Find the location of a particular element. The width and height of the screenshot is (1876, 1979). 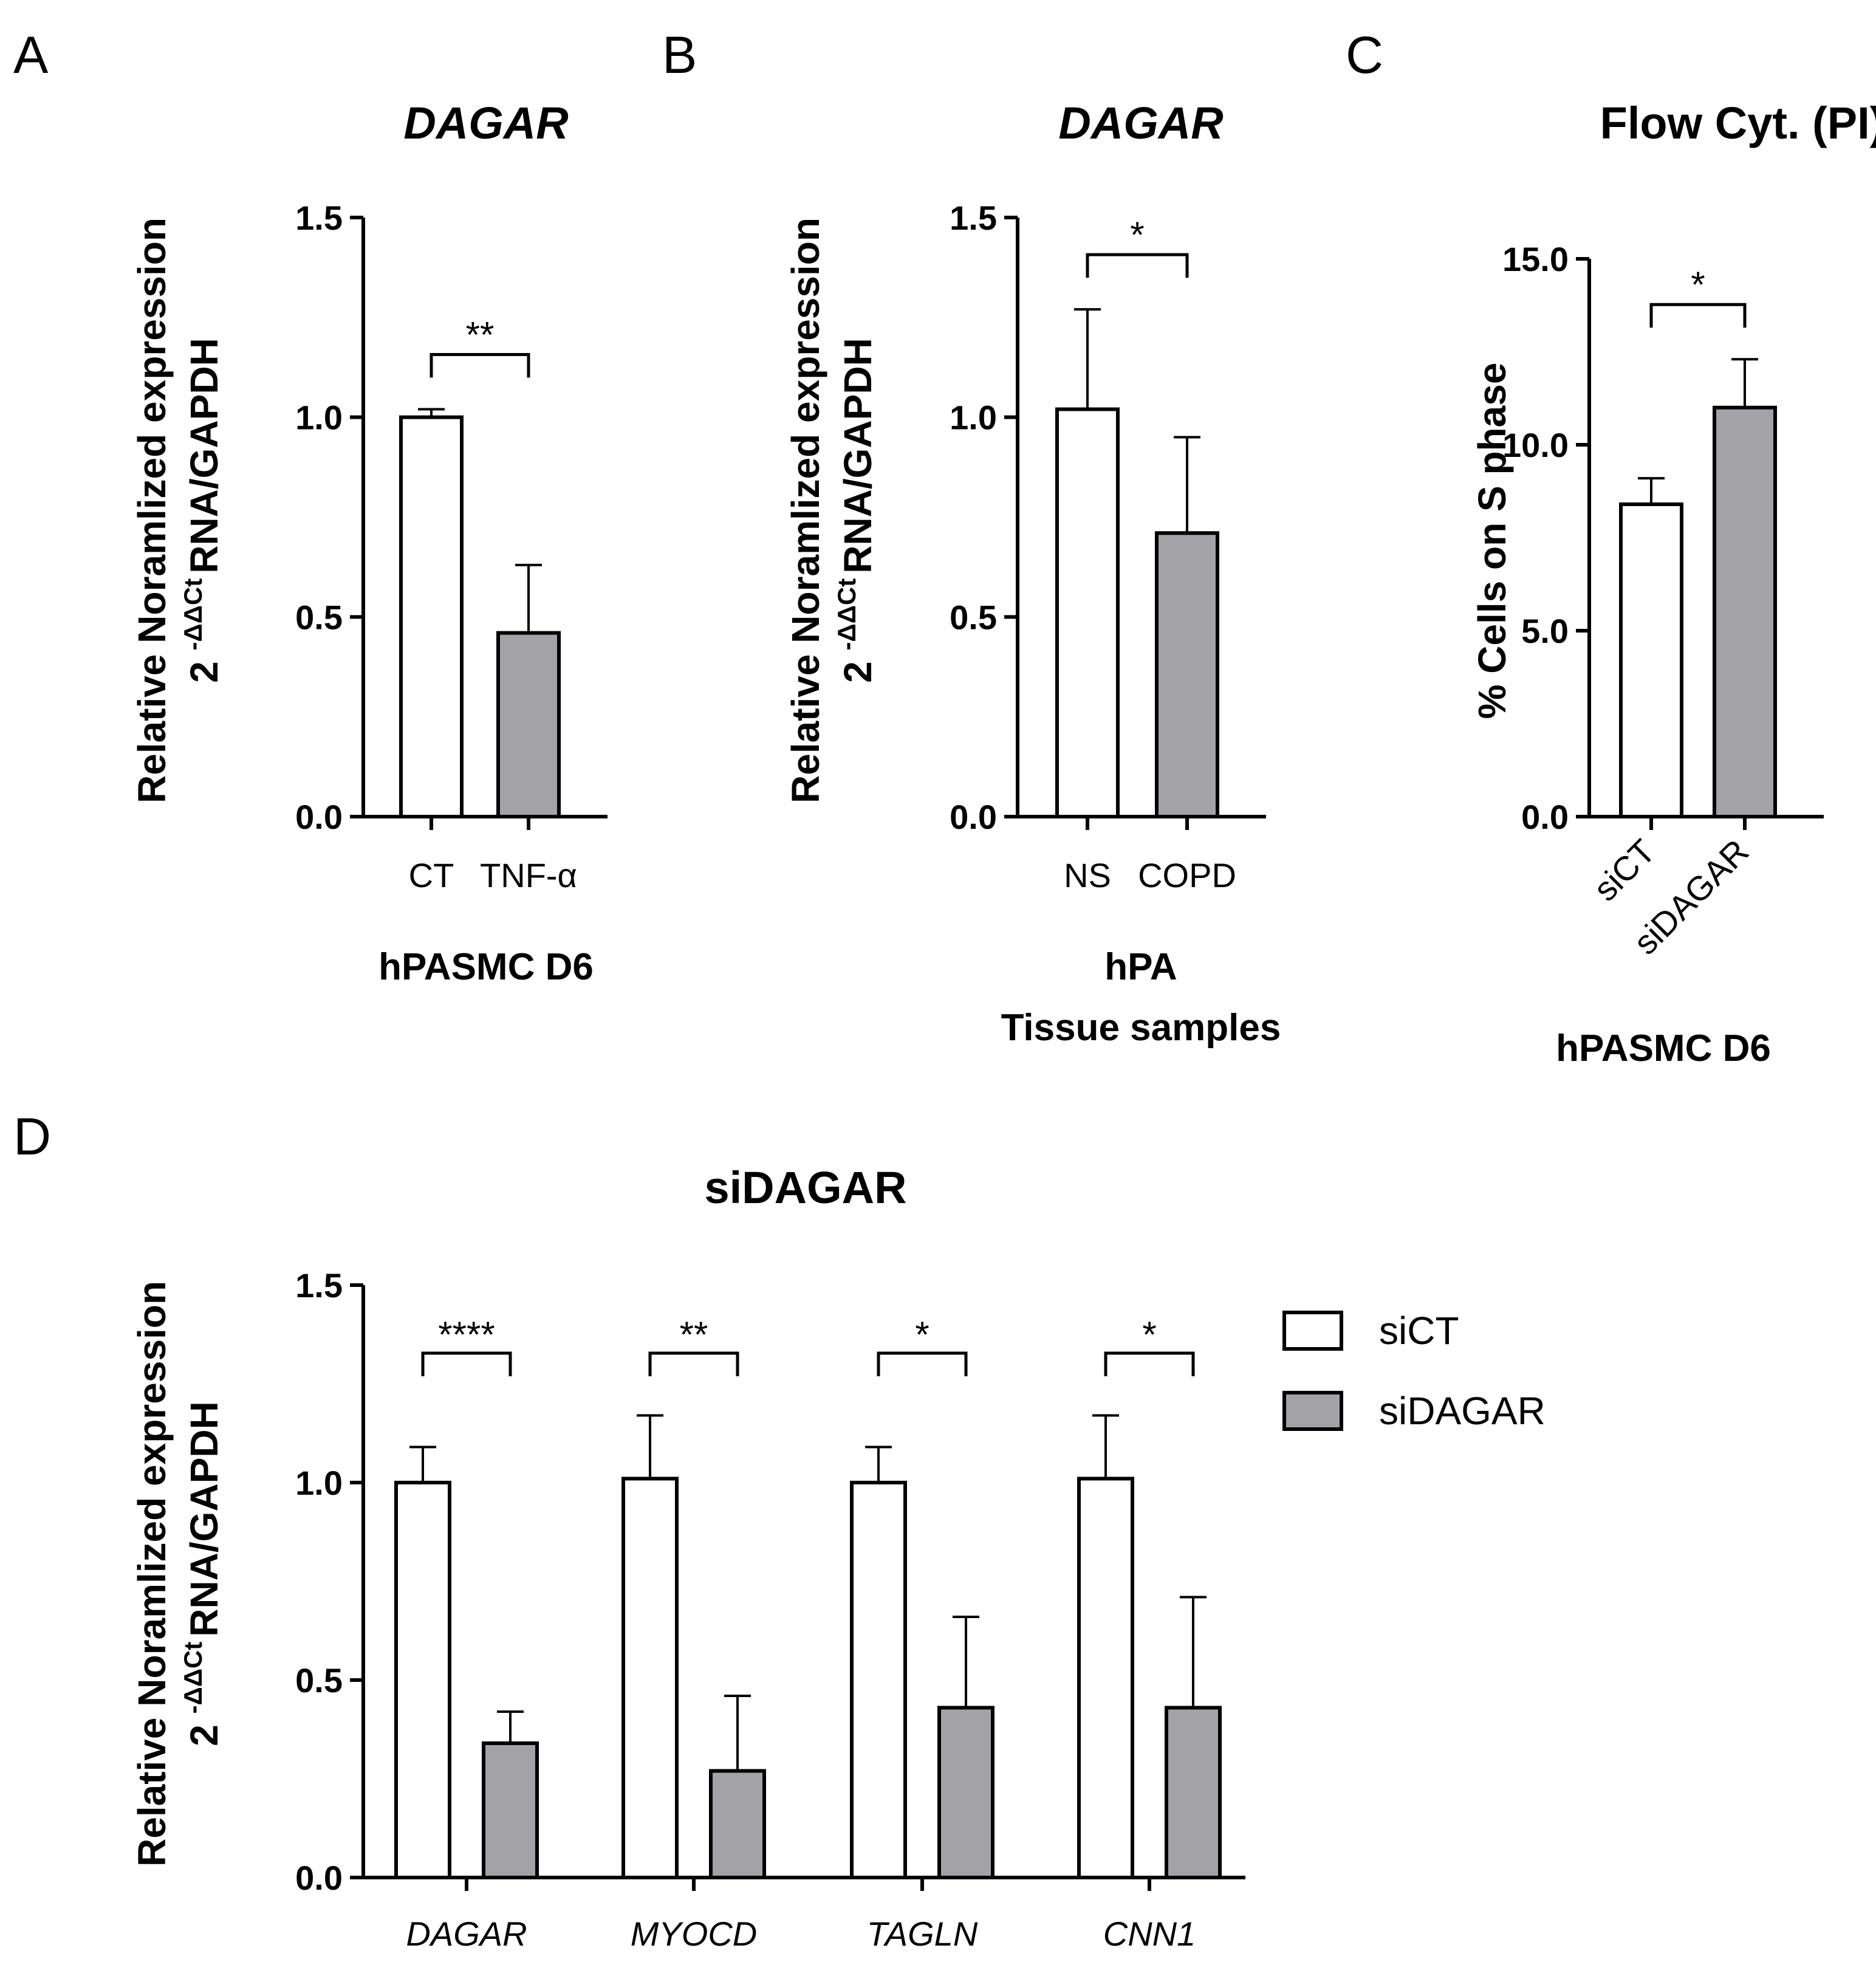

x-axis-label: Tissue samples is located at coordinates (1141, 1028).